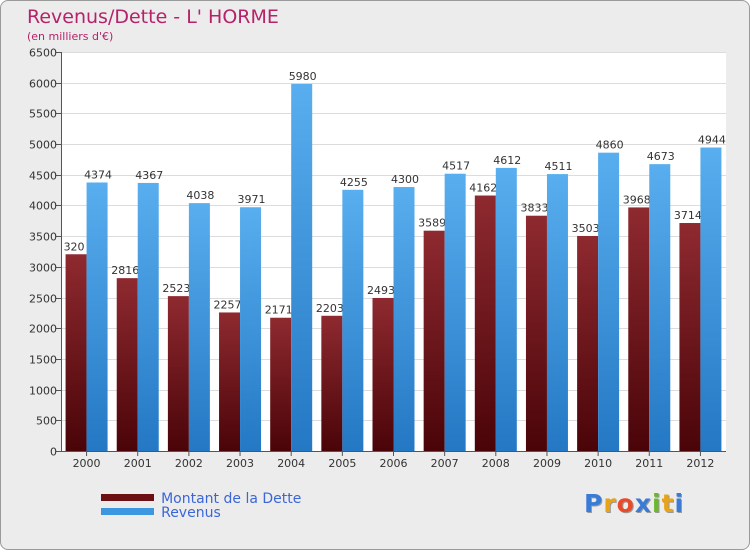 This screenshot has height=550, width=750. Describe the element at coordinates (643, 503) in the screenshot. I see `logo-letter: x` at that location.